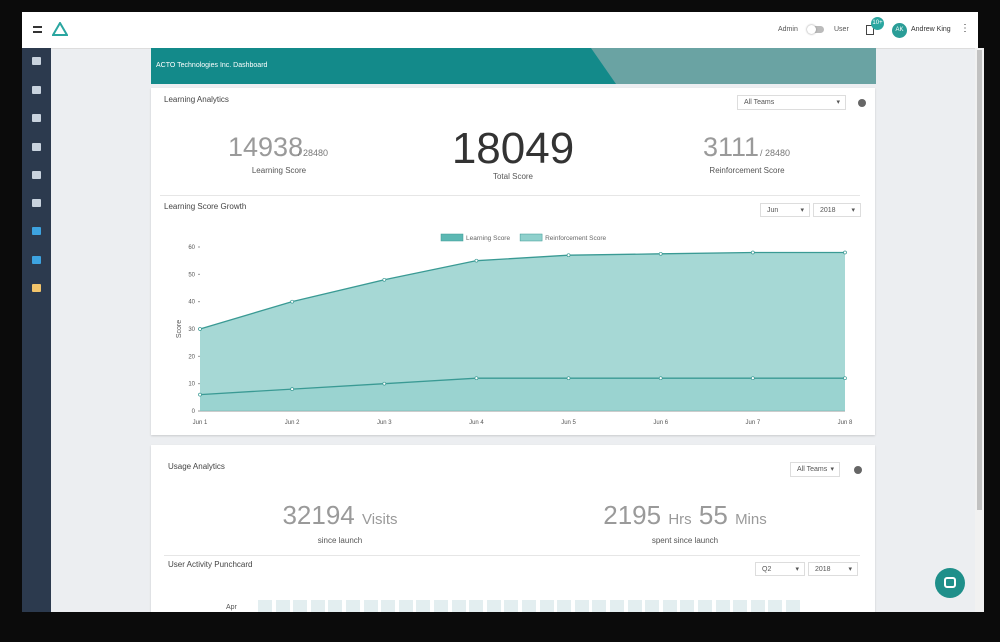 Image resolution: width=1000 pixels, height=642 pixels. Describe the element at coordinates (384, 423) in the screenshot. I see `x-tick-label: Jun 3` at that location.